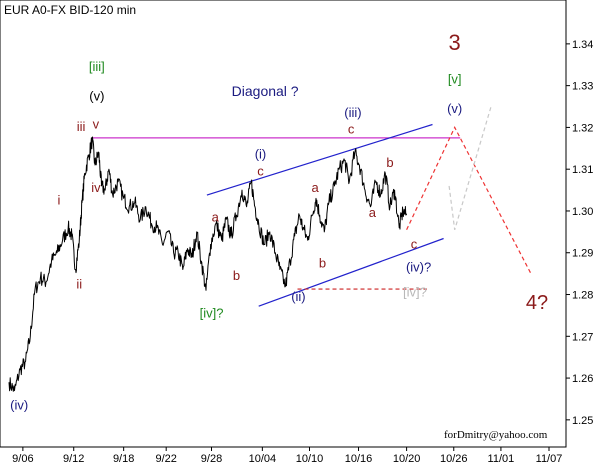  Describe the element at coordinates (263, 459) in the screenshot. I see `x-tick-label: 10/04` at that location.